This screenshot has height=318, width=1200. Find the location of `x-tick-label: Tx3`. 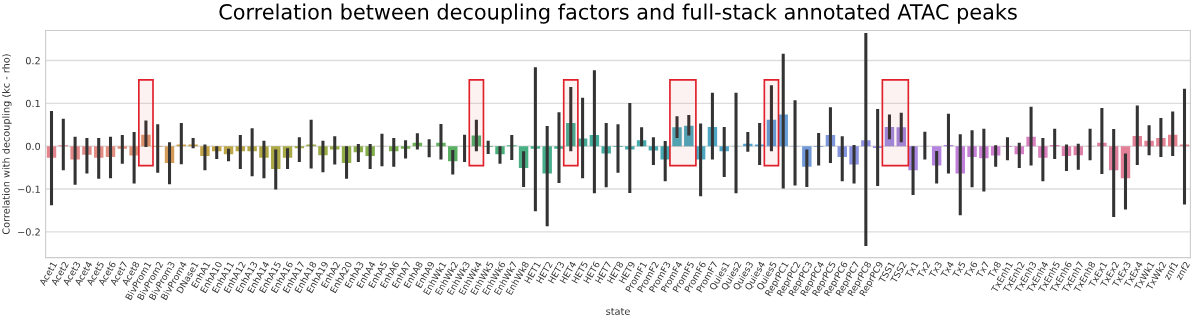

x-tick-label: Tx3 is located at coordinates (935, 270).